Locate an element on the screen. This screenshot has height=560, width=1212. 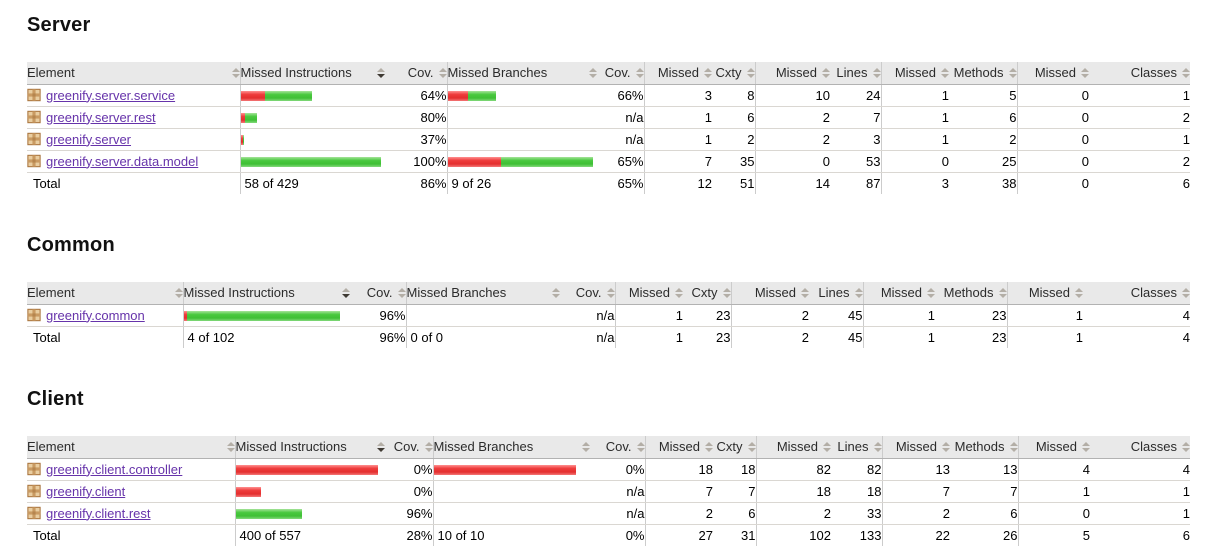
counter-value: 10 is located at coordinates (792, 95).